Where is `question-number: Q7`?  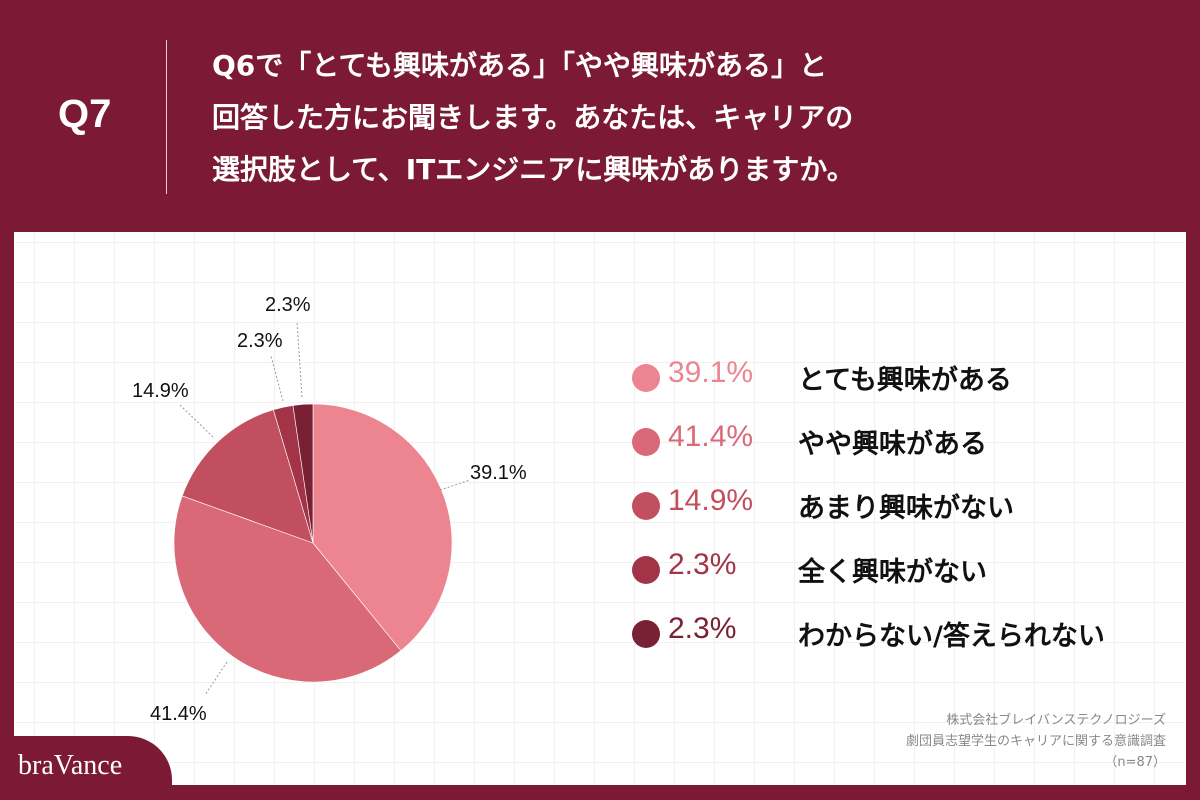 question-number: Q7 is located at coordinates (85, 114).